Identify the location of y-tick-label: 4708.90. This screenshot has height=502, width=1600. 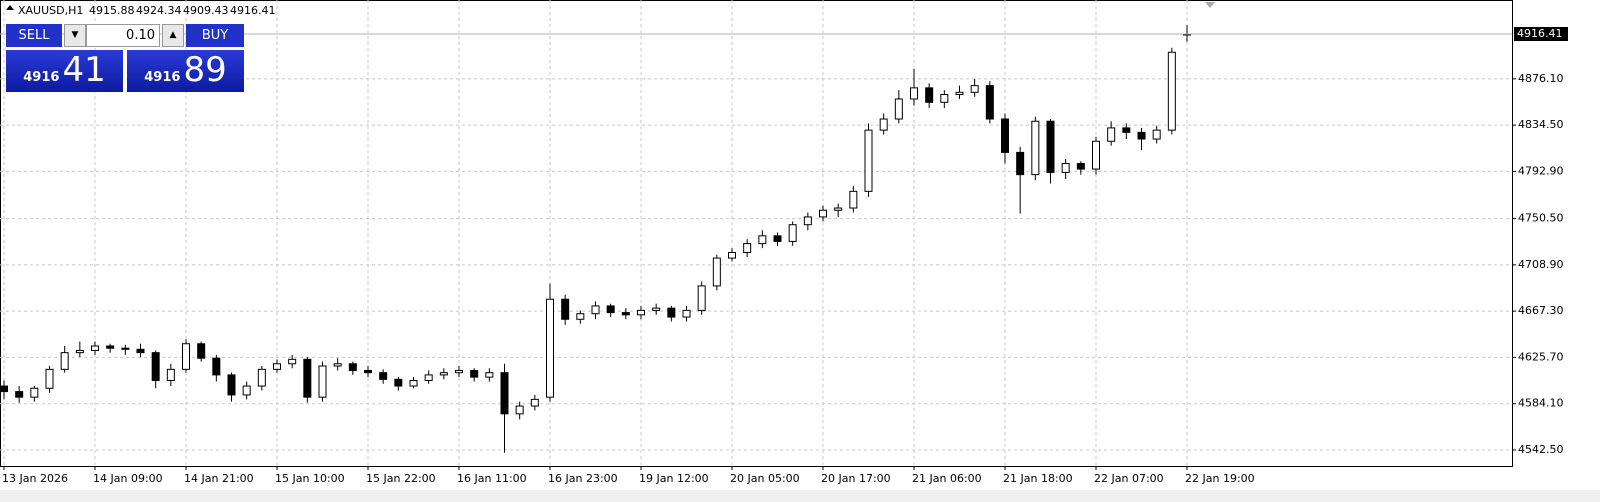
(1541, 264).